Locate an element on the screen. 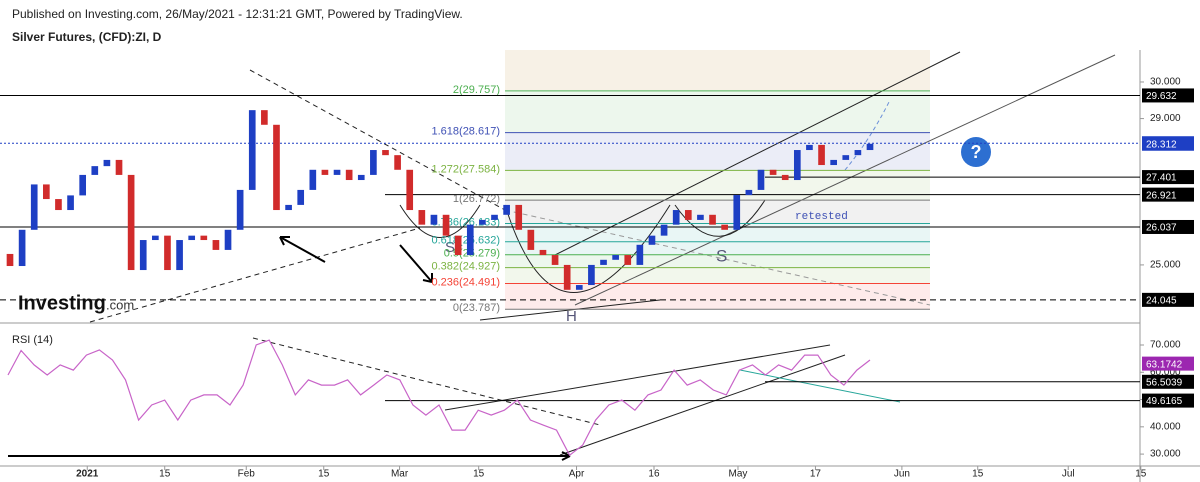  help-icon is located at coordinates (976, 152).